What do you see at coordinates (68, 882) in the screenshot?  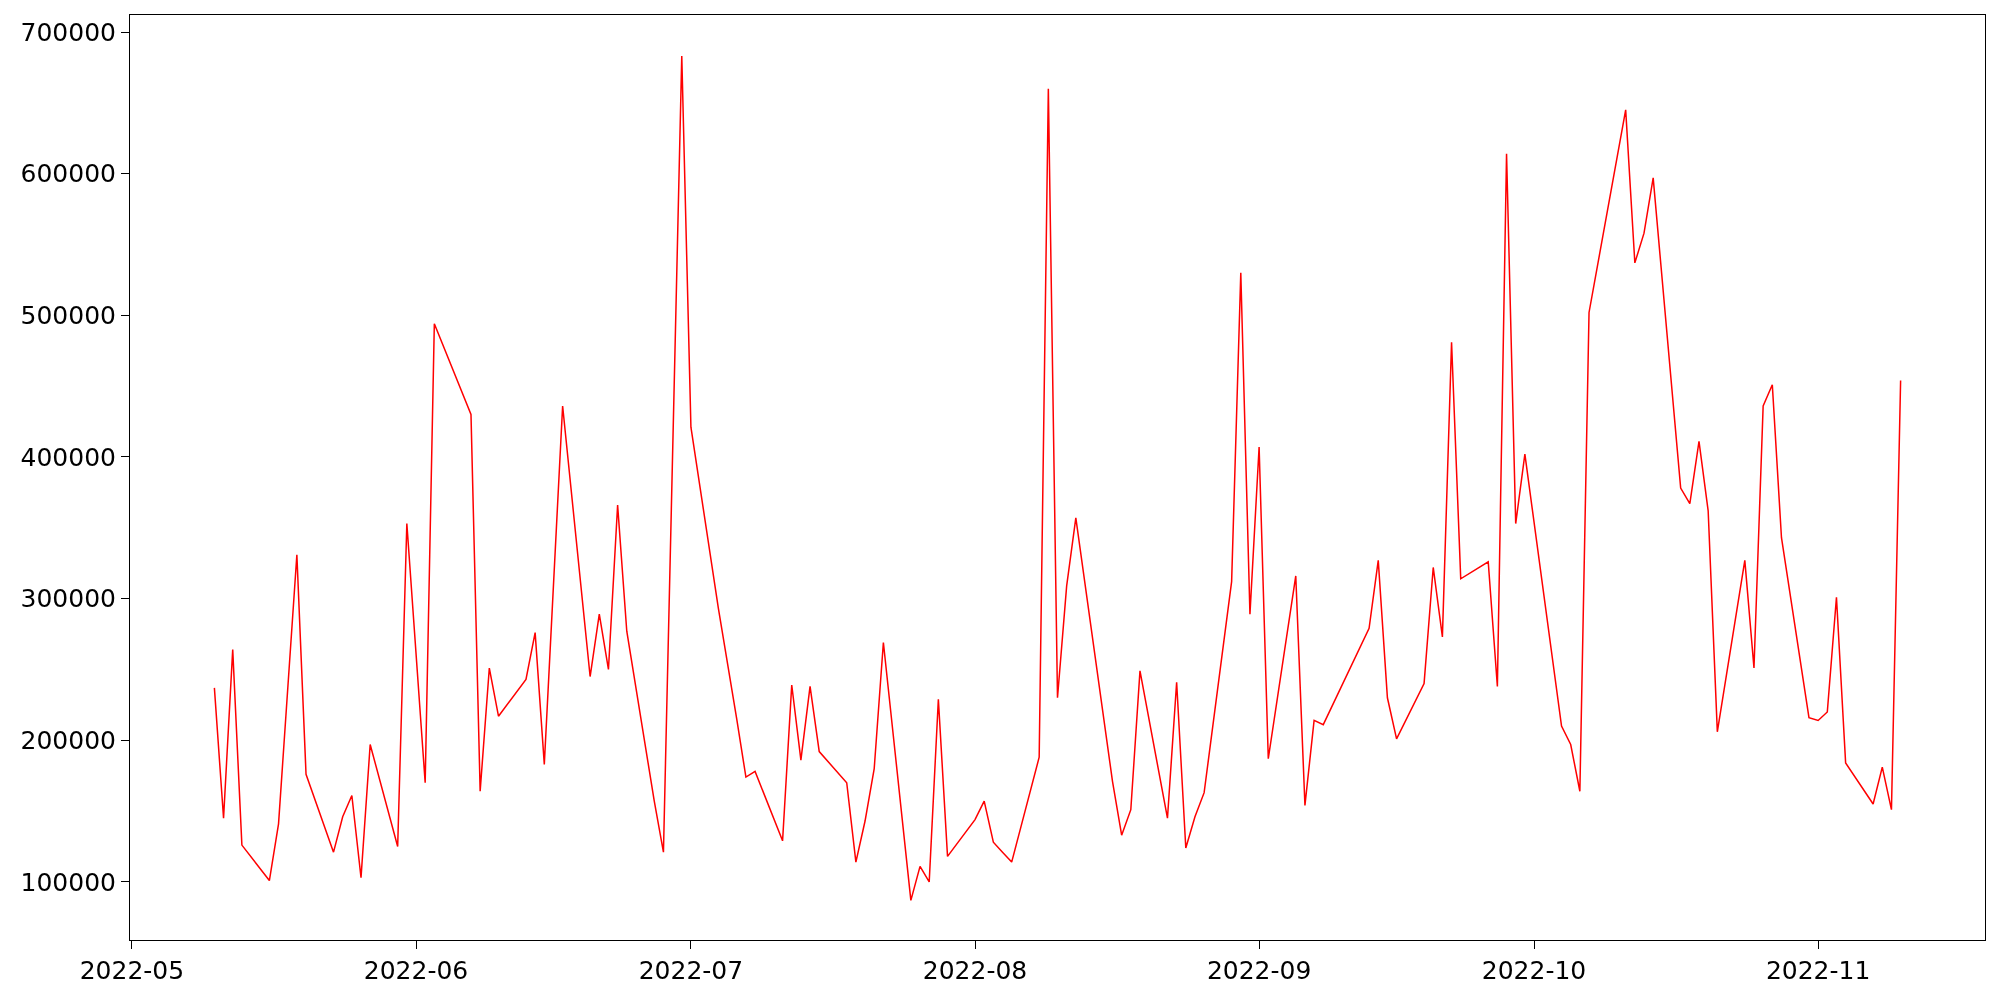 I see `y-tick-label: 100000` at bounding box center [68, 882].